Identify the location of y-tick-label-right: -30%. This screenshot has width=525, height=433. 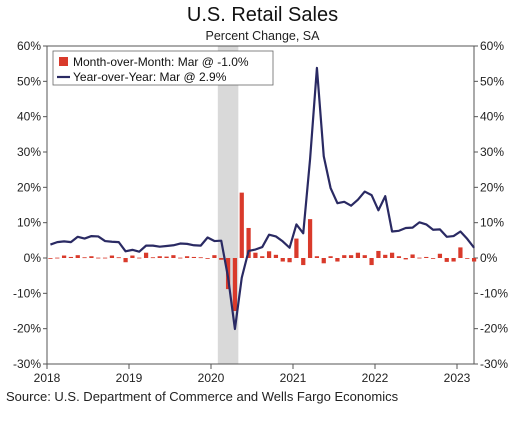
(494, 364).